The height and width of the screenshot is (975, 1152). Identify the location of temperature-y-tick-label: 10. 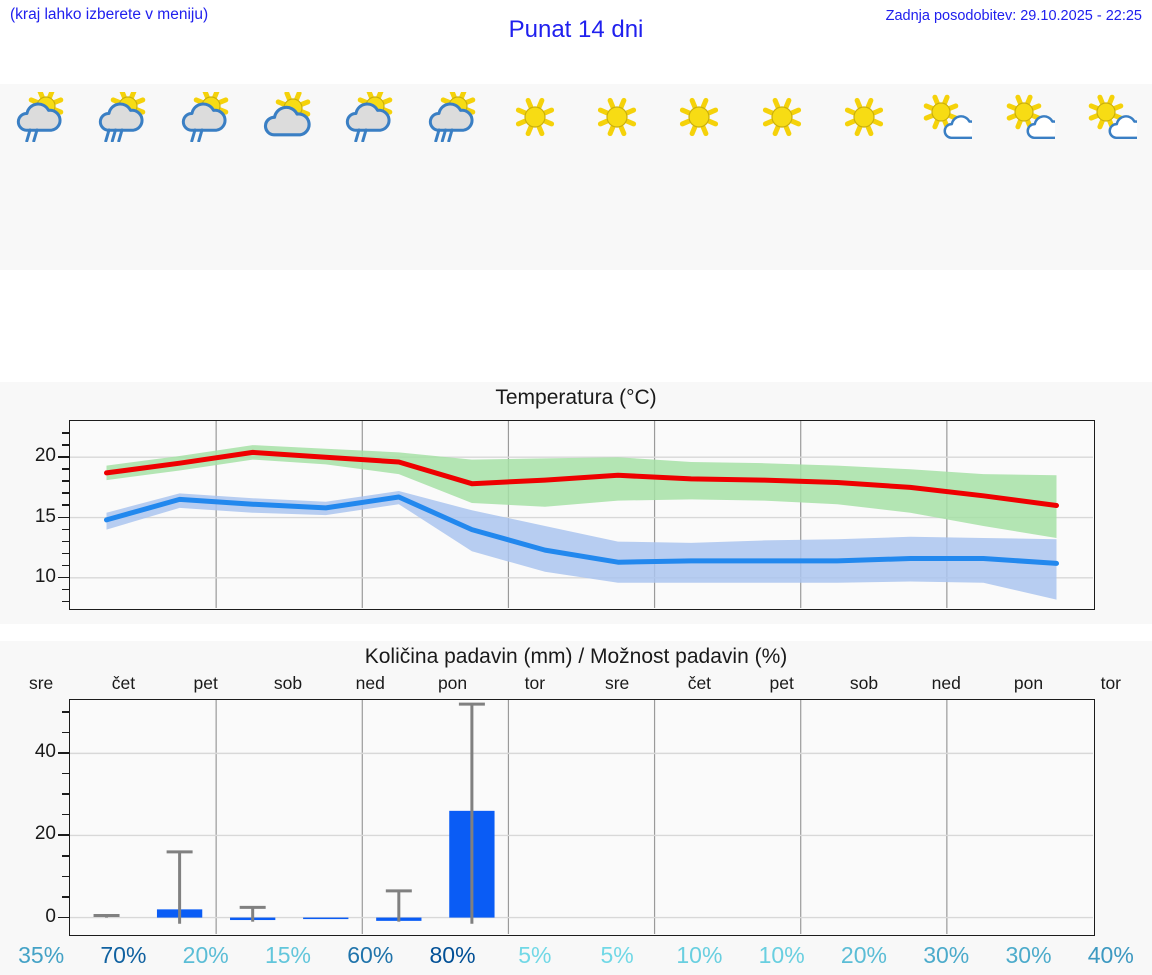
(45, 576).